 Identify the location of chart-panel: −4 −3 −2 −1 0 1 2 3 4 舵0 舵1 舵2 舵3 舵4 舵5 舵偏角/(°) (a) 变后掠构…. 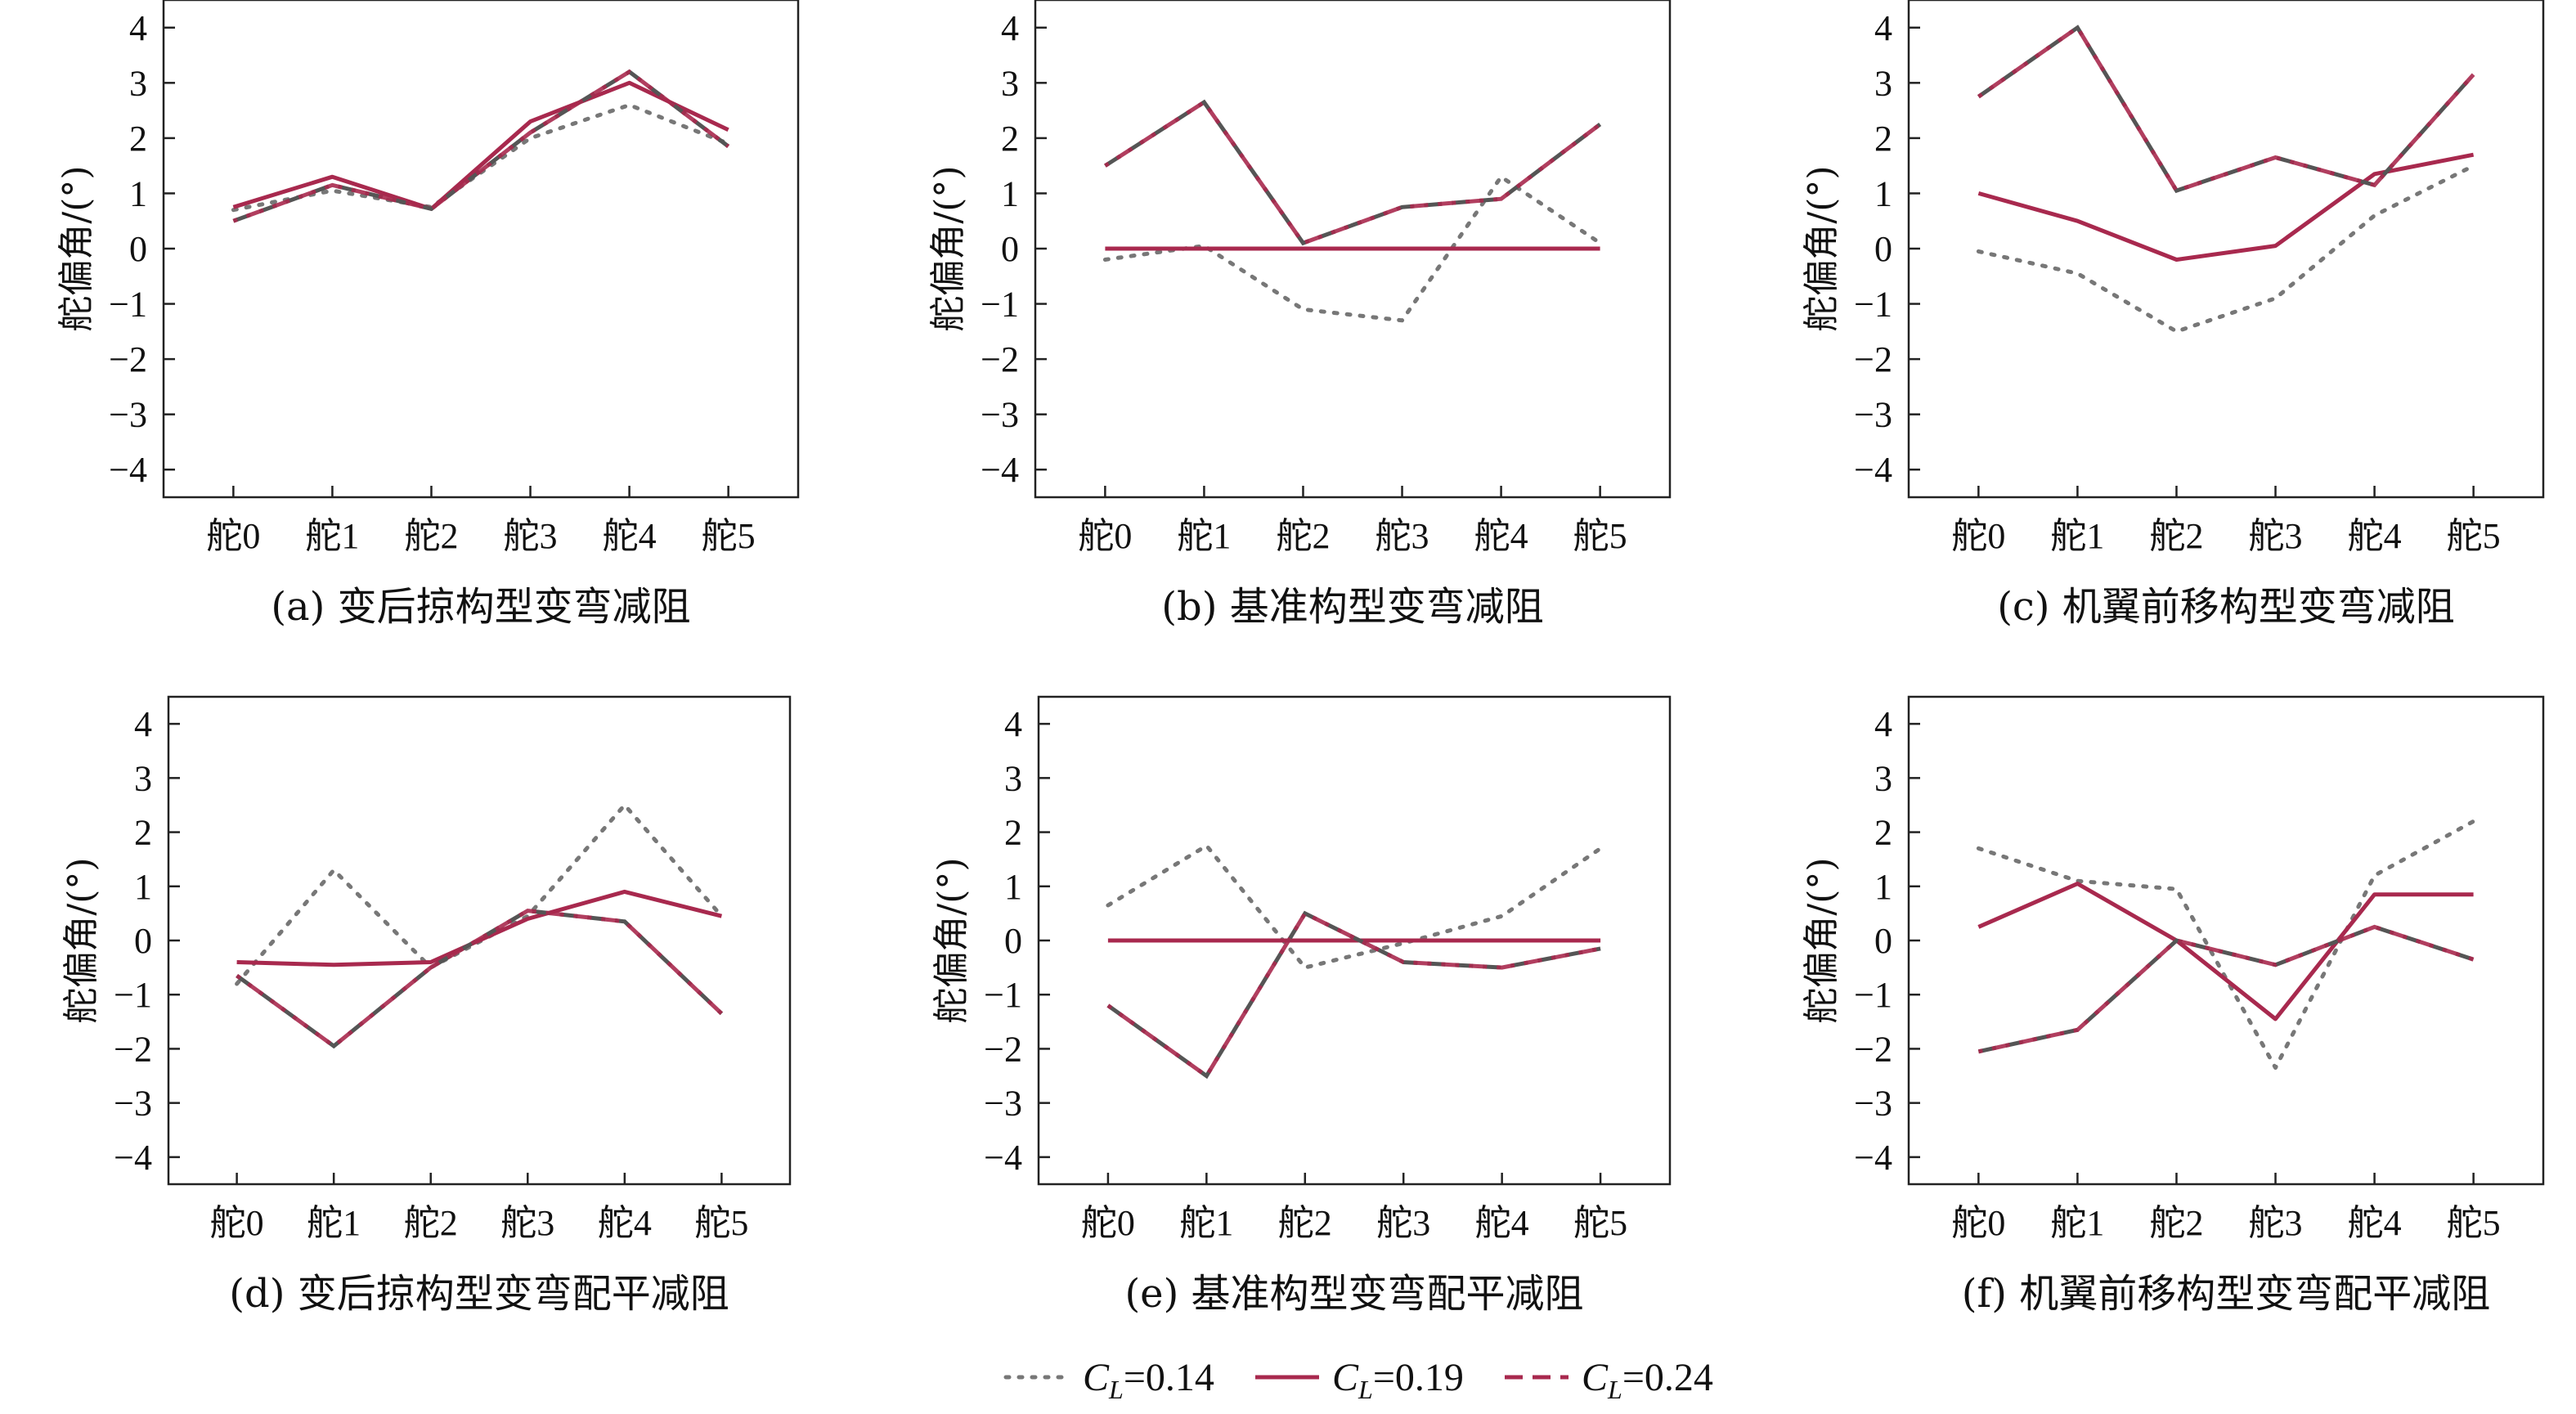
(428, 315).